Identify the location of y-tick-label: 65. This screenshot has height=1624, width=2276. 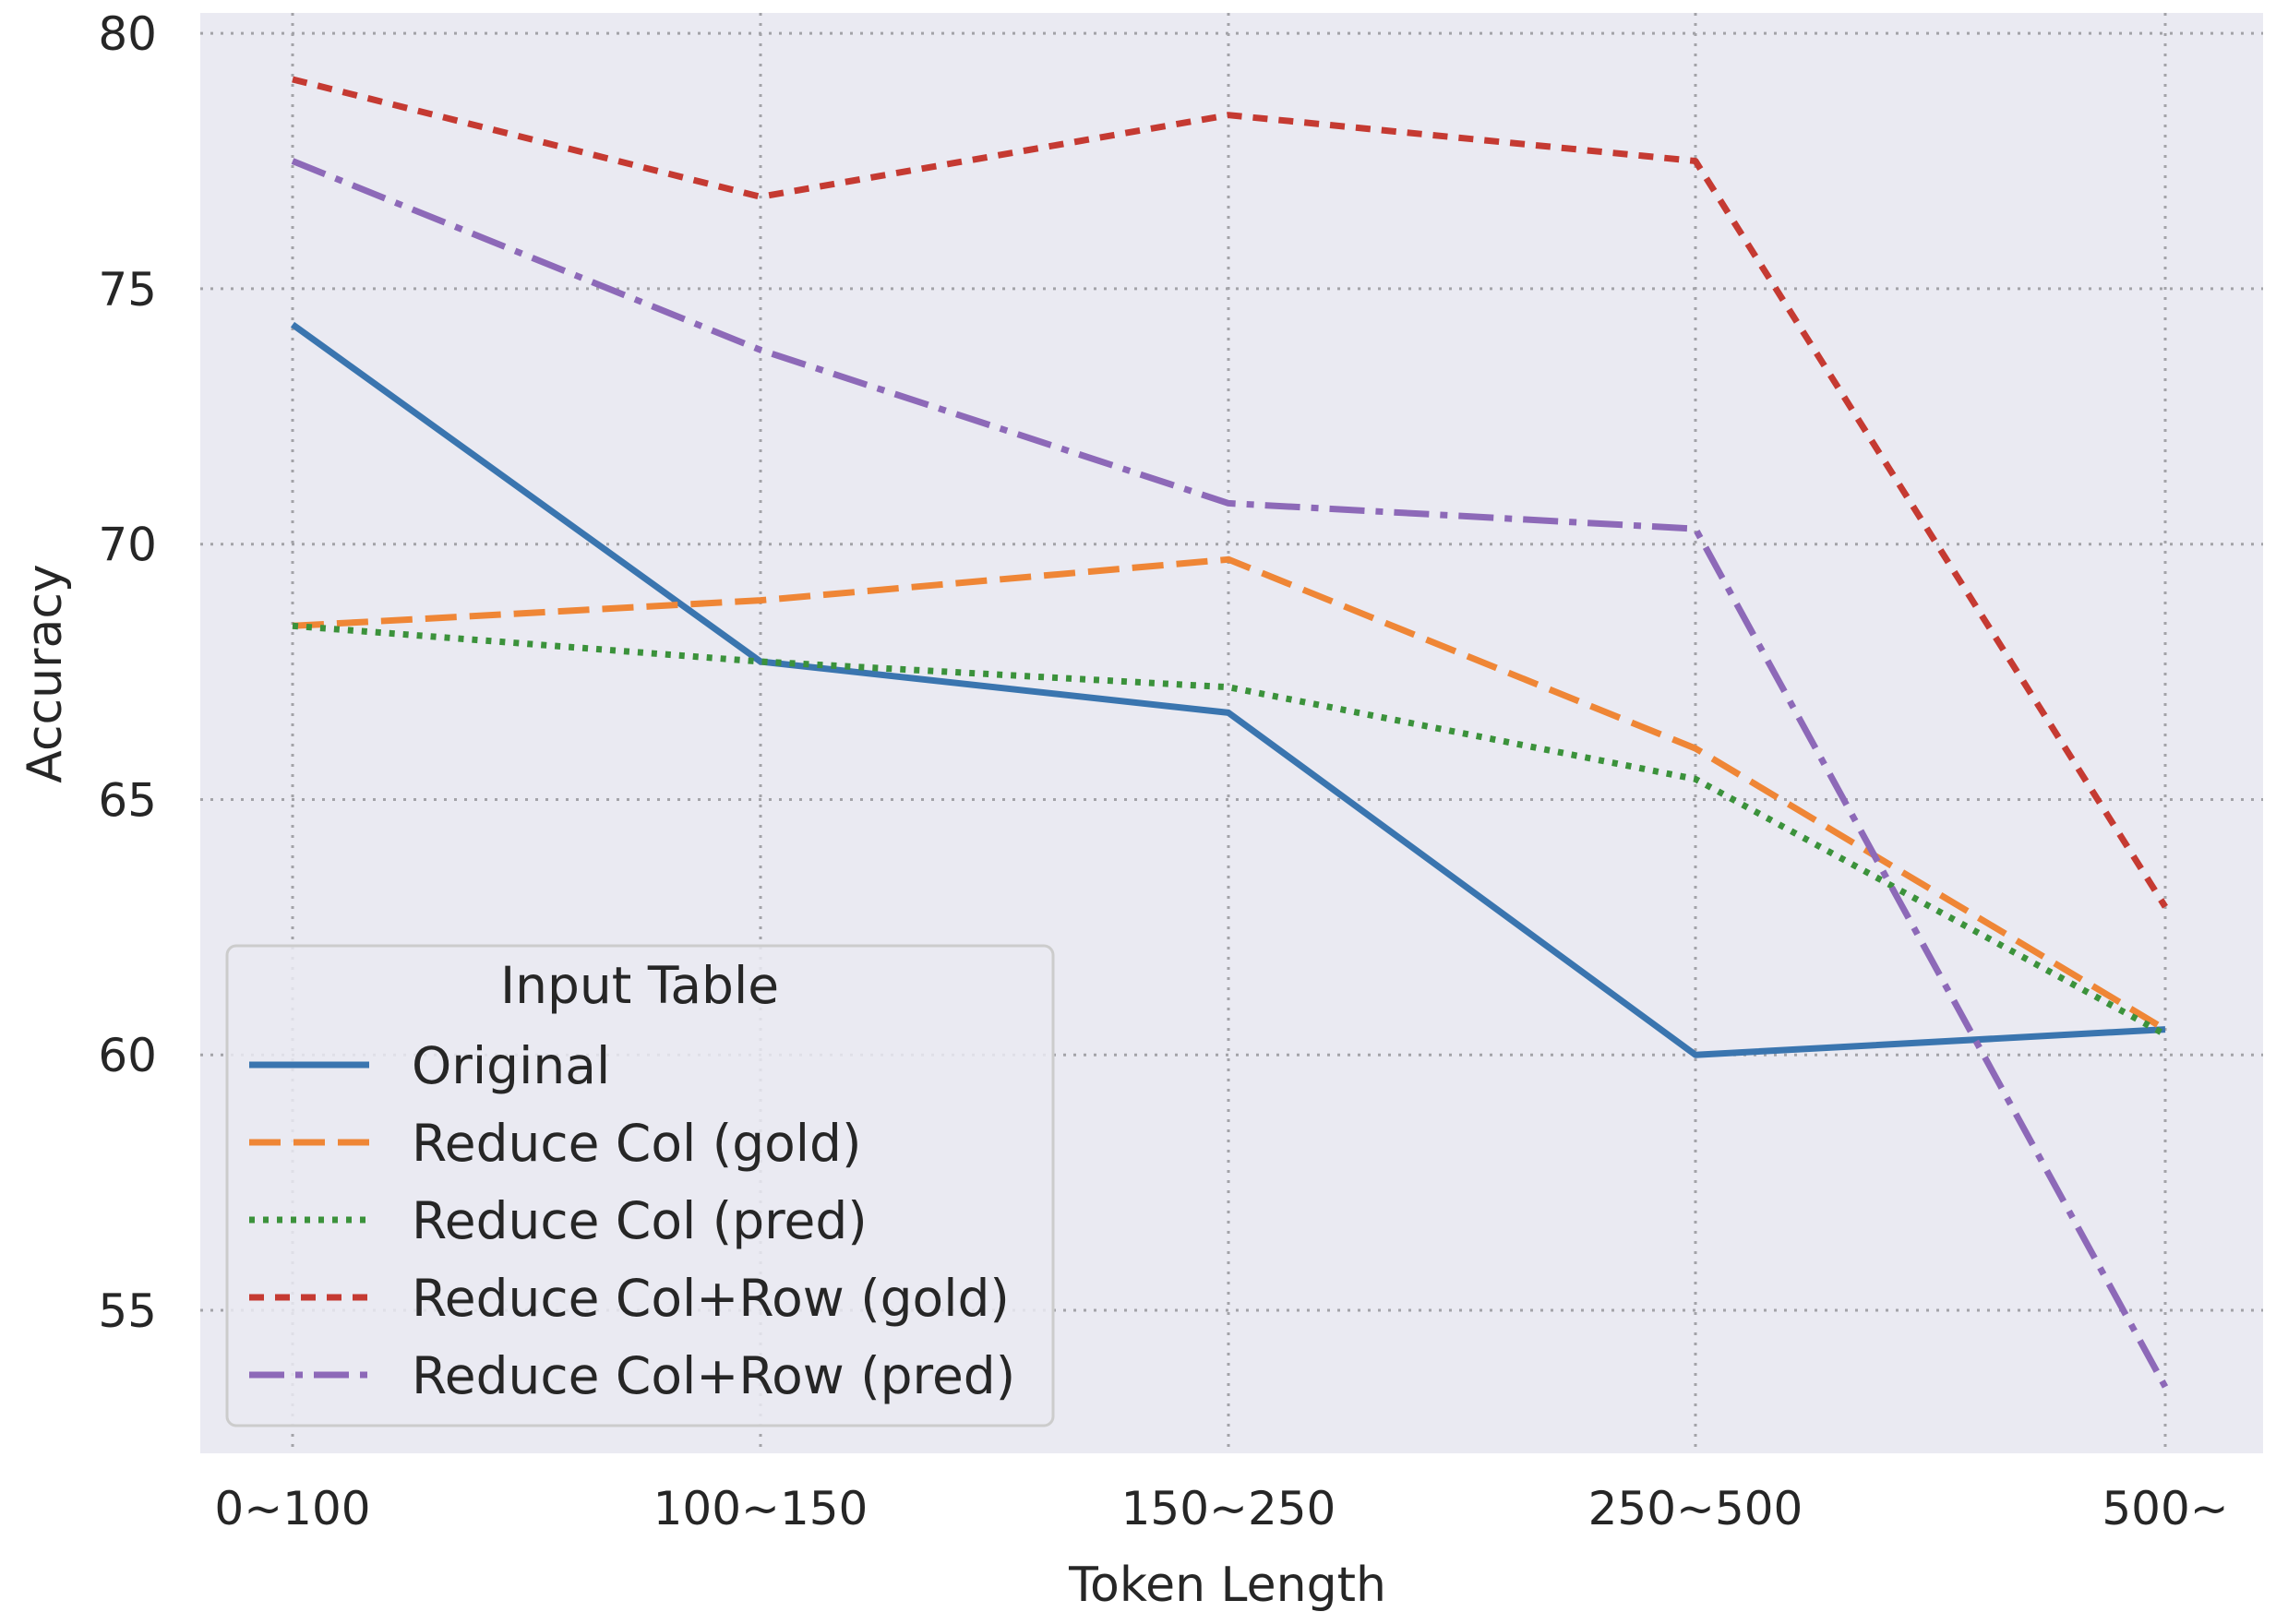
(127, 800).